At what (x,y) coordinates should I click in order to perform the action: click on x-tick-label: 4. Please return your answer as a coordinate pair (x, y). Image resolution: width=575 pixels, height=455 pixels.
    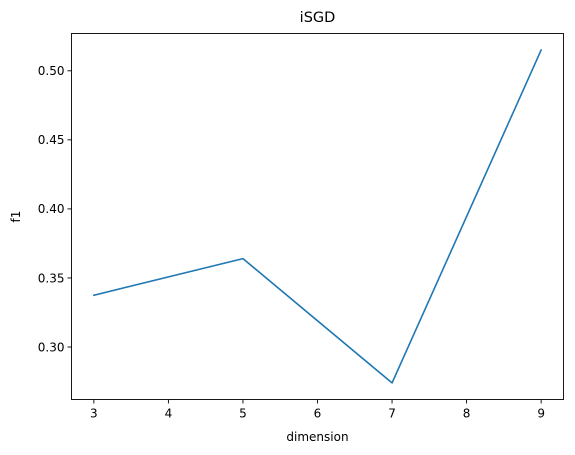
    Looking at the image, I should click on (169, 414).